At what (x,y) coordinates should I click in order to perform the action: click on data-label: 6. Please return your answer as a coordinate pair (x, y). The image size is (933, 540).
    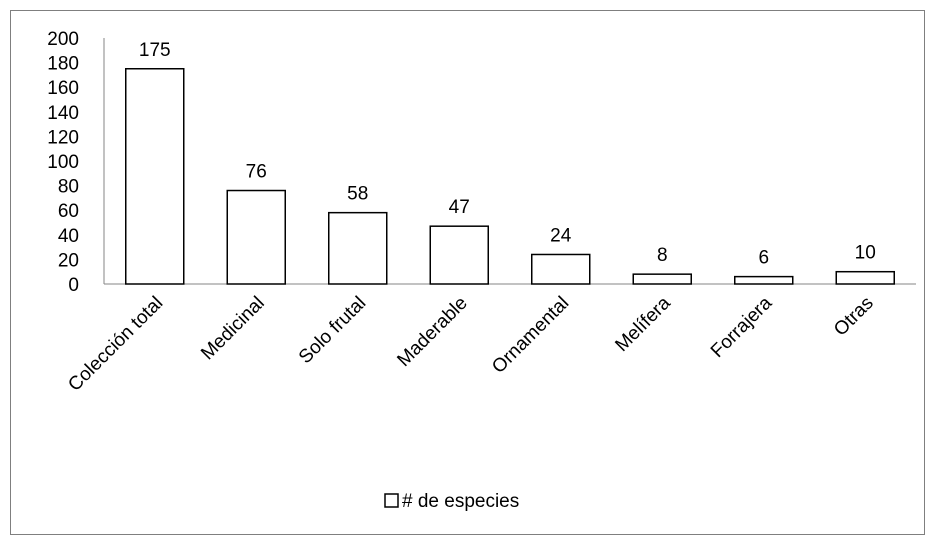
    Looking at the image, I should click on (763, 258).